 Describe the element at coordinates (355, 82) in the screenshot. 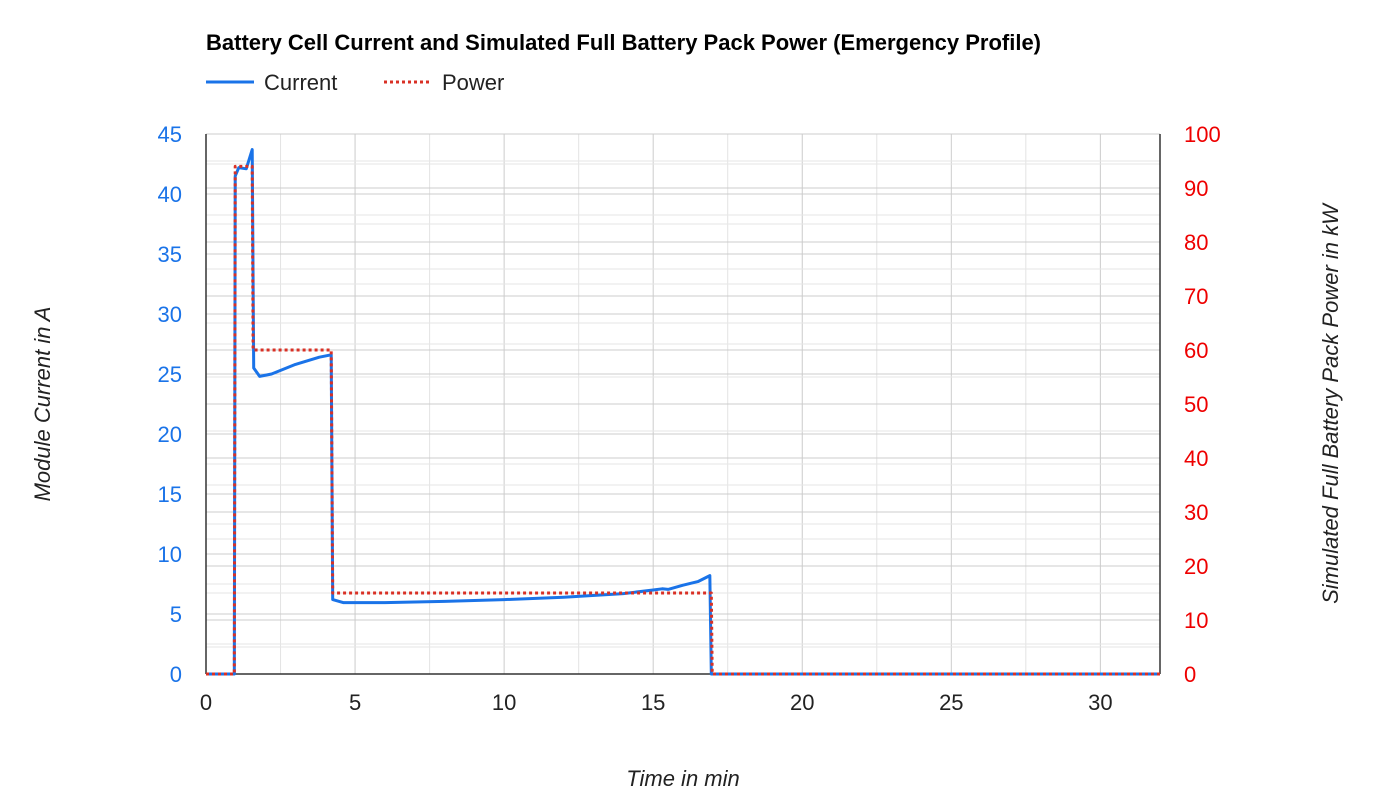

I see `legend: Current Power` at that location.